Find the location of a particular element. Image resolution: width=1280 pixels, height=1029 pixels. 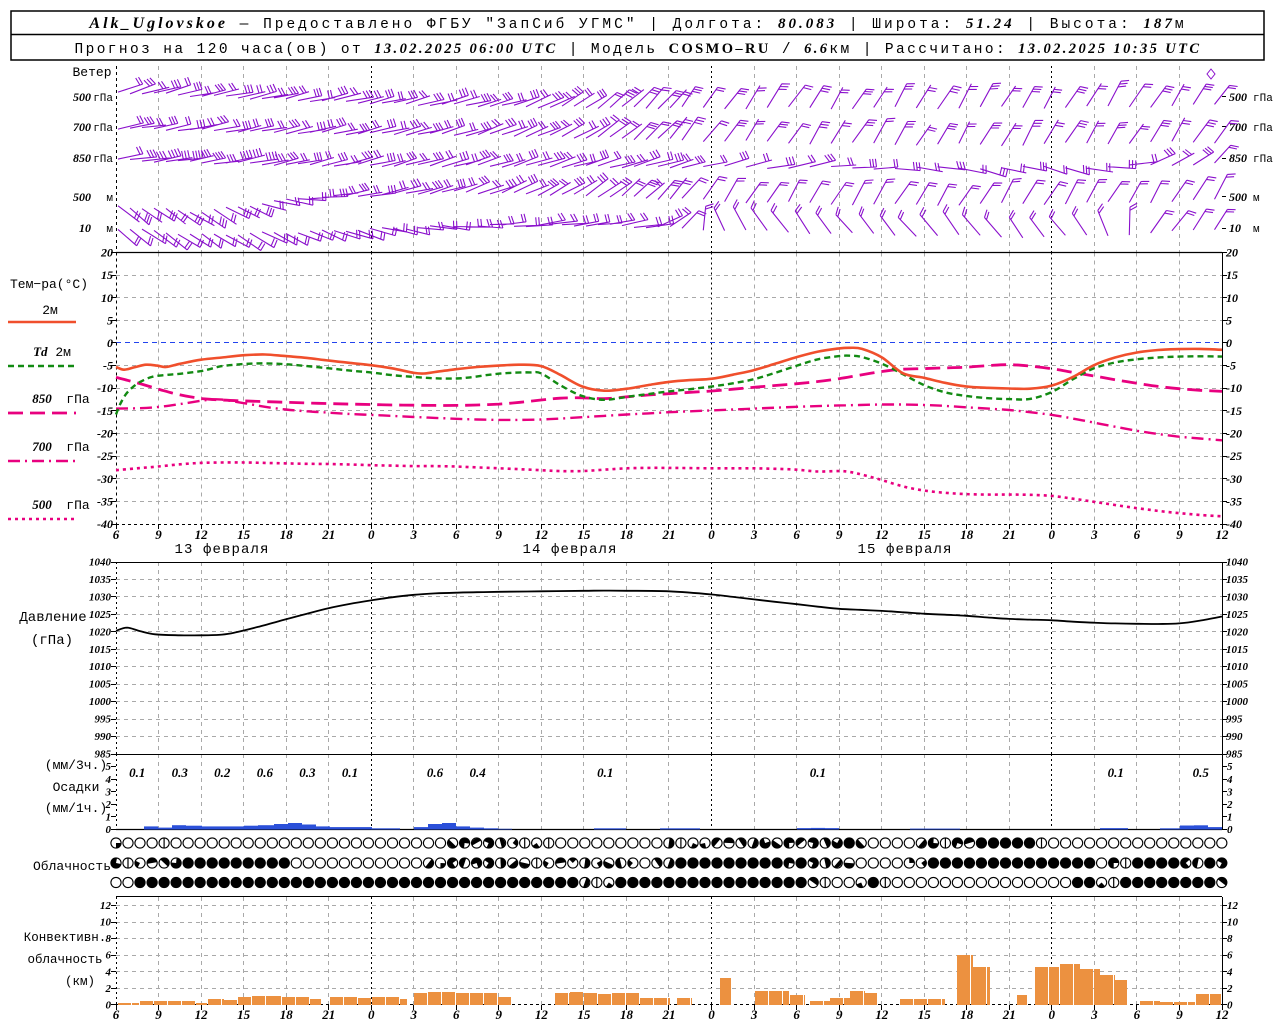

svg-text: Ветер is located at coordinates (91, 72).